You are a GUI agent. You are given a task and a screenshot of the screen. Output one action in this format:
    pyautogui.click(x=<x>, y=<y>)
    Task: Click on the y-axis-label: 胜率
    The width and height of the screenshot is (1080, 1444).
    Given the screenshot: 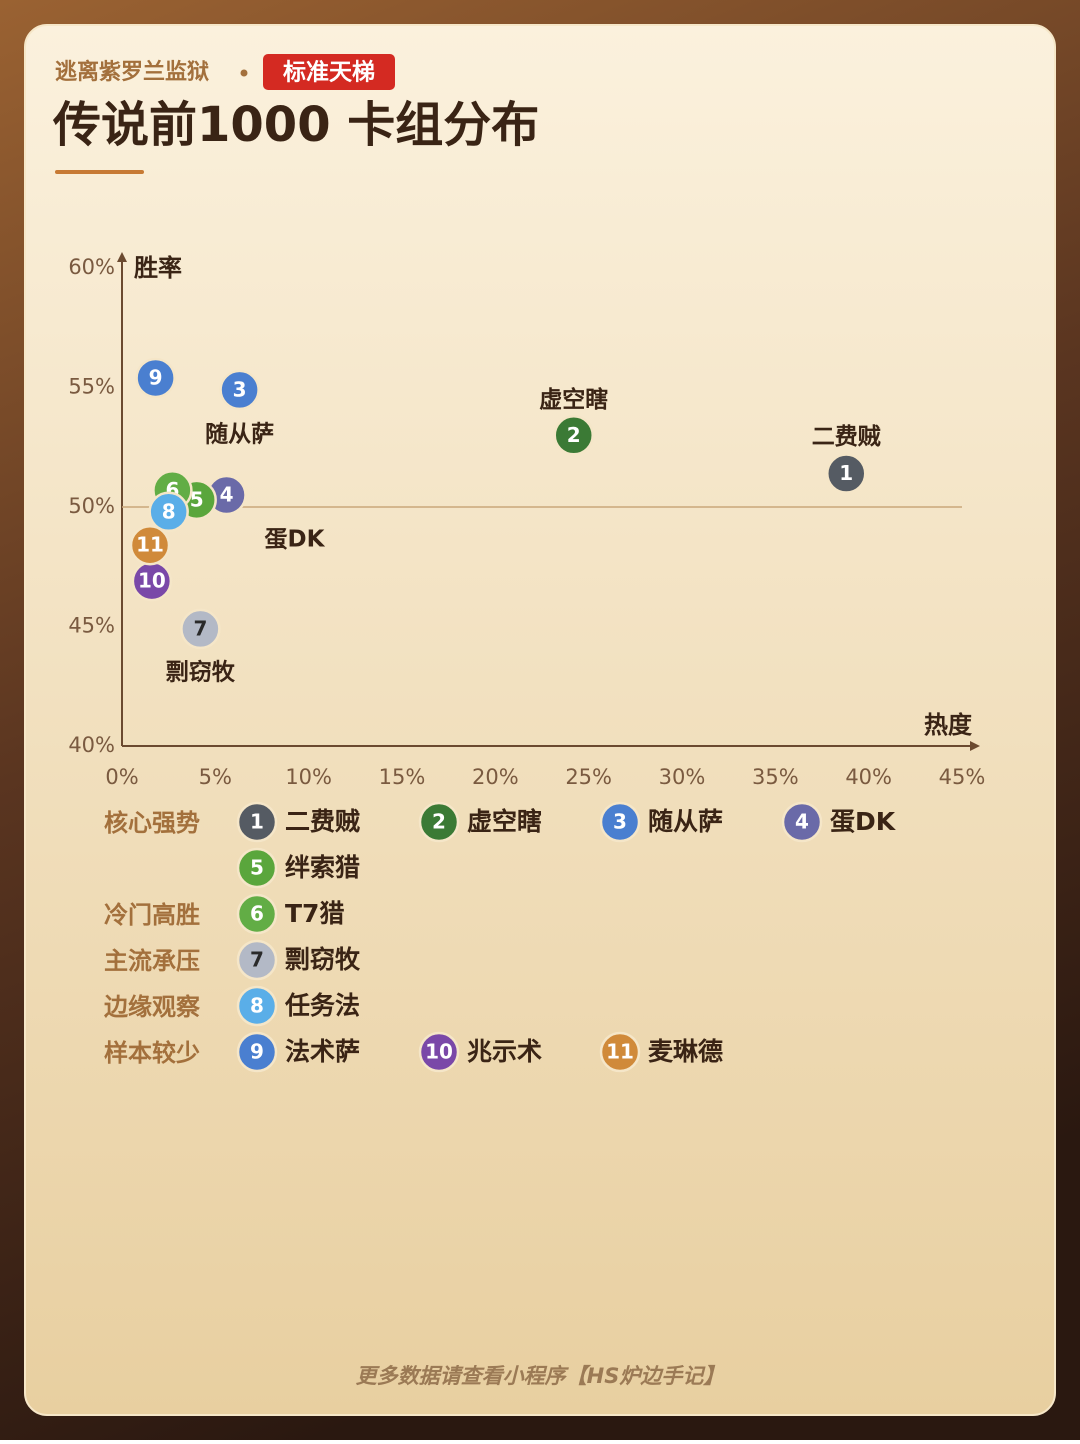 What is the action you would take?
    pyautogui.click(x=158, y=268)
    